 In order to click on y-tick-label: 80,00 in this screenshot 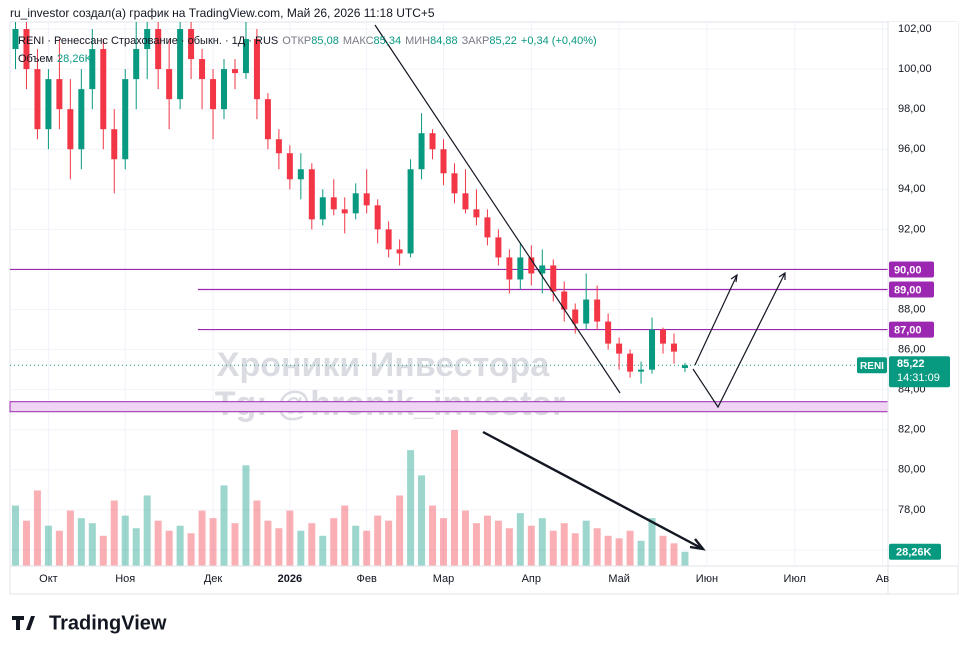, I will do `click(912, 470)`.